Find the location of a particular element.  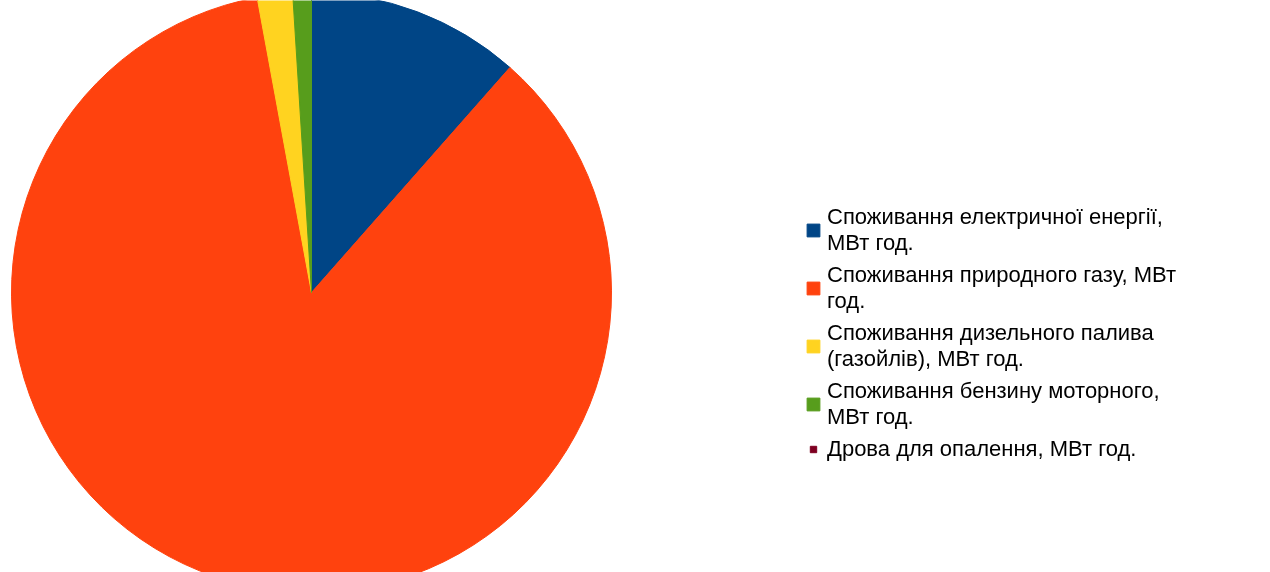

legend-label: Споживання бензину моторного, МВт год. is located at coordinates (993, 404).